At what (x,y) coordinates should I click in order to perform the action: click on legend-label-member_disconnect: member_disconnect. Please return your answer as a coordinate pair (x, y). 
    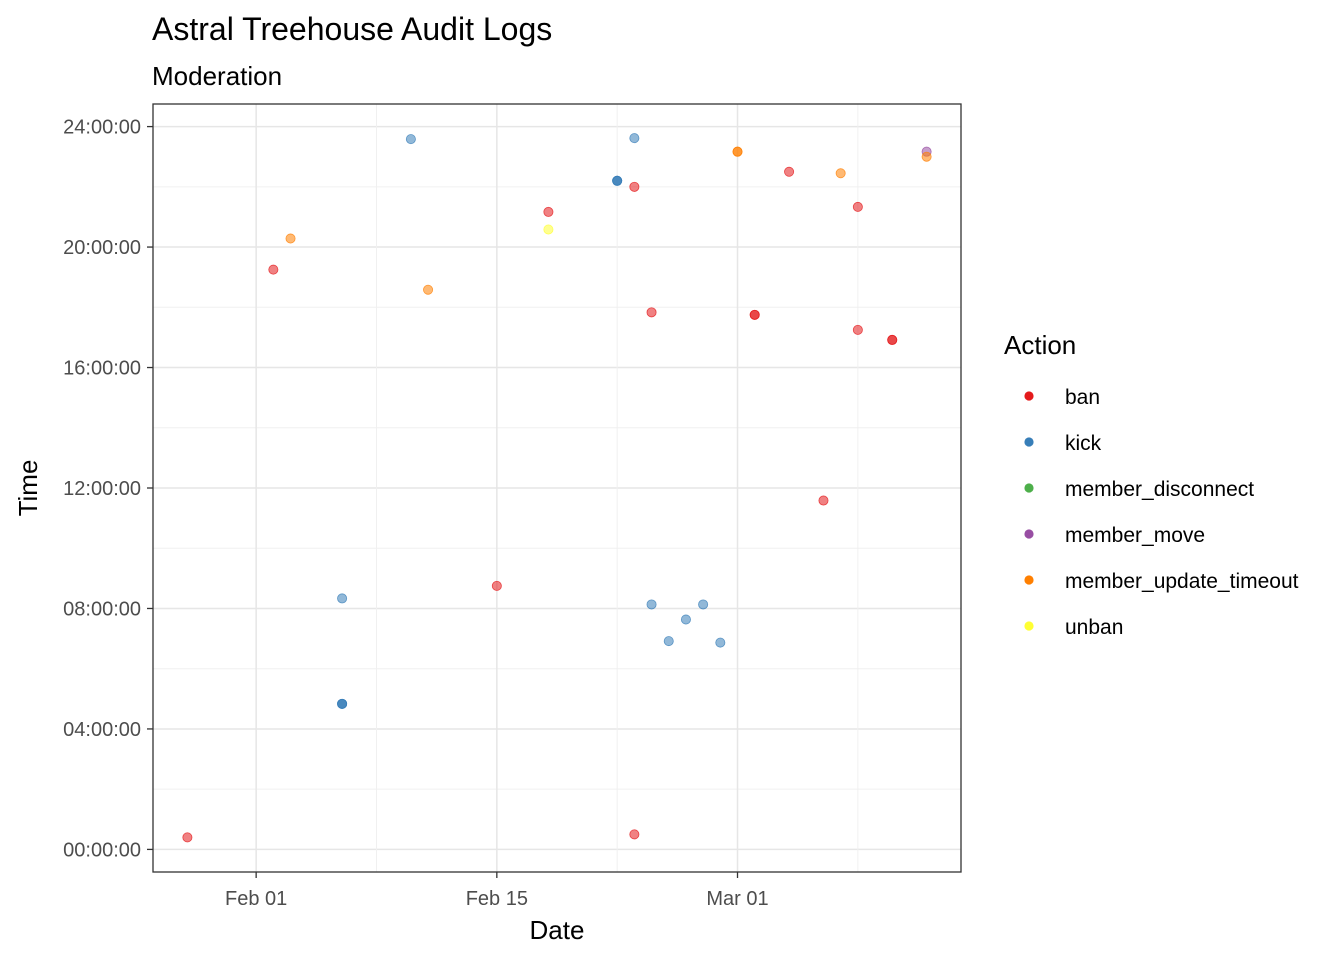
    Looking at the image, I should click on (1159, 489).